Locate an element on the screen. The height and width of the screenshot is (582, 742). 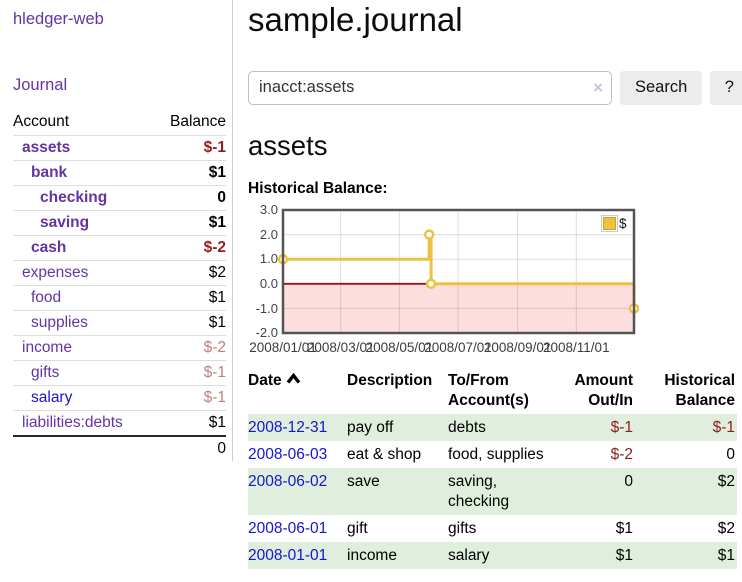
account-row: saving $1 is located at coordinates (119, 223).